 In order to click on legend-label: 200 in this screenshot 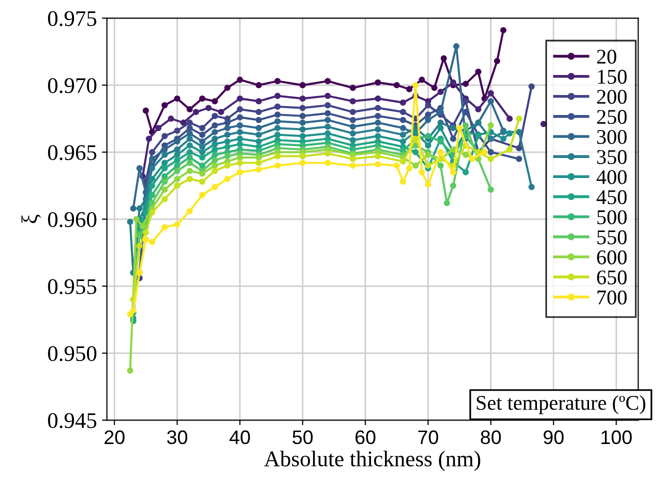, I will do `click(612, 97)`.